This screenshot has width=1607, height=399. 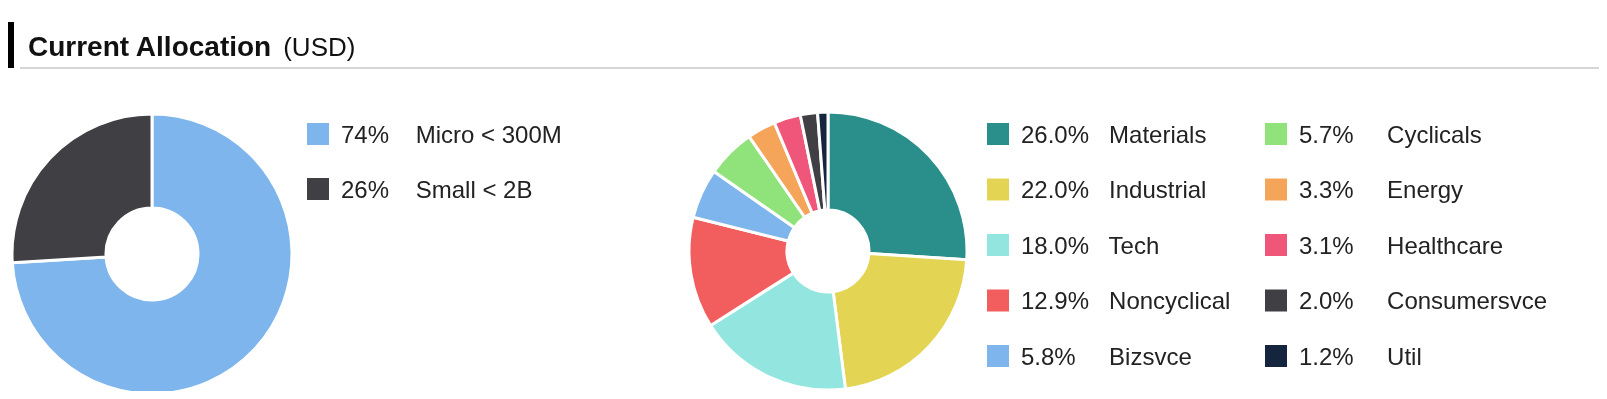 I want to click on legend-label: 26% Small < 2B, so click(x=437, y=189).